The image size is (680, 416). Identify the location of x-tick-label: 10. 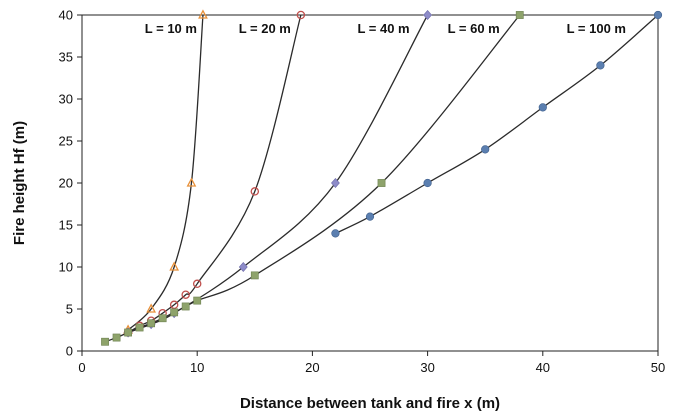
(197, 367).